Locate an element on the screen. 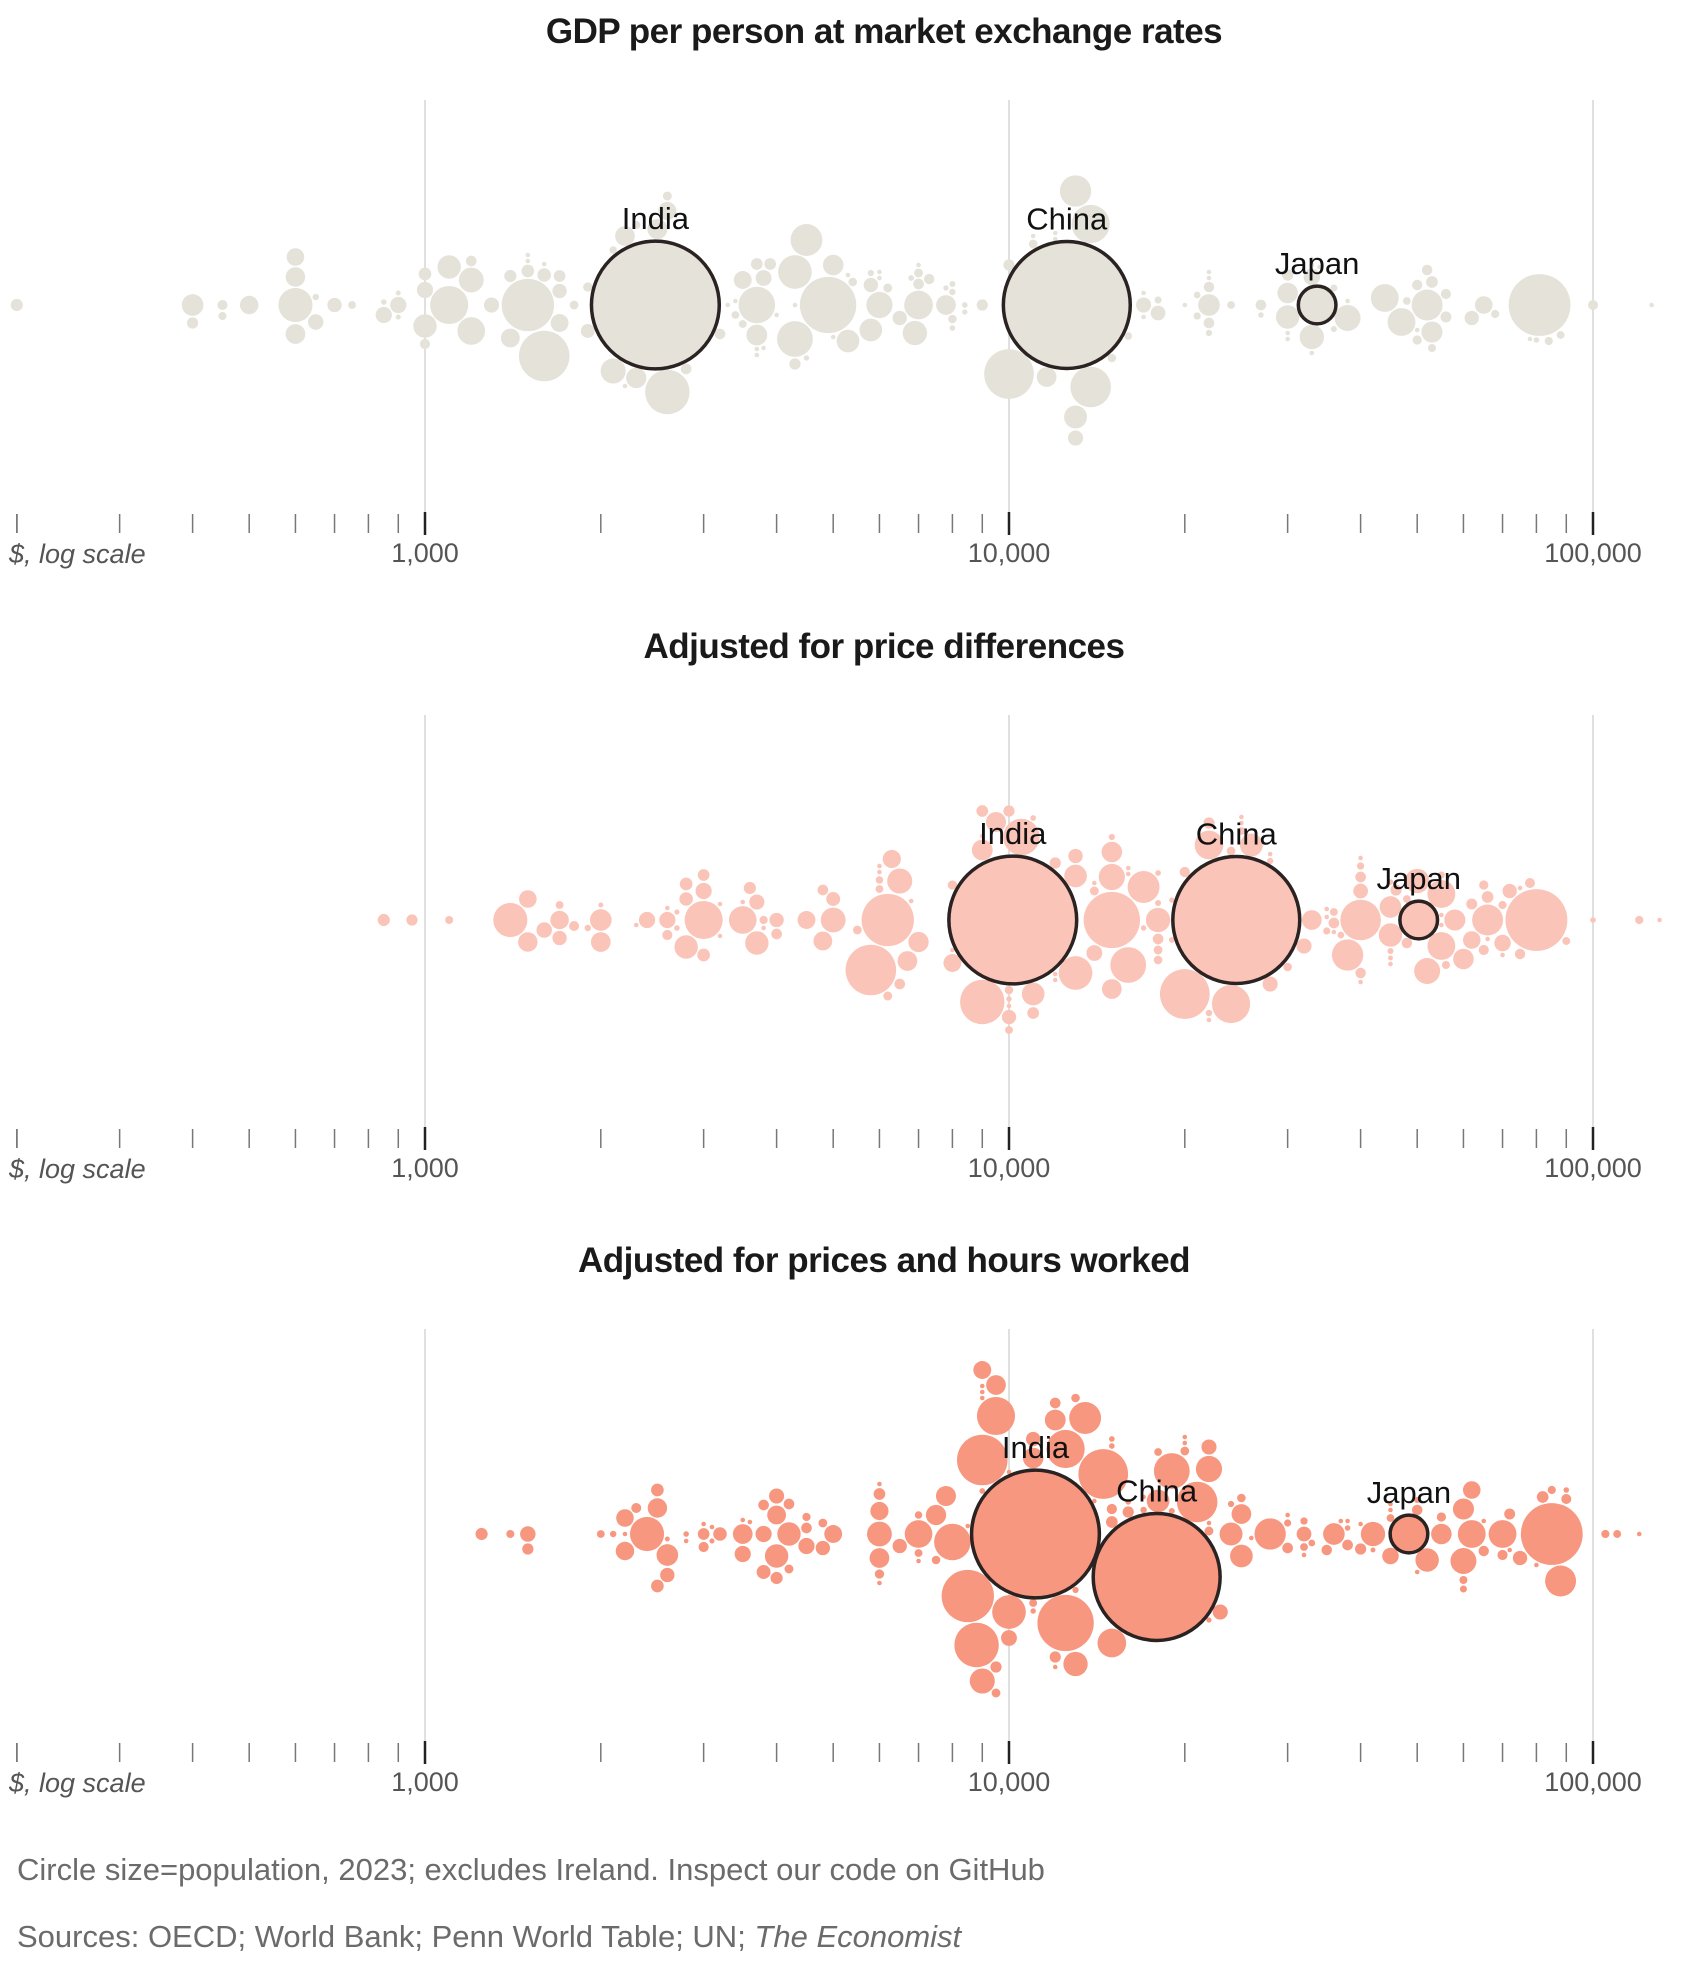 The image size is (1706, 1979). x-axis: 1,000 10,000 100,000 $, log scale is located at coordinates (825, 1769).